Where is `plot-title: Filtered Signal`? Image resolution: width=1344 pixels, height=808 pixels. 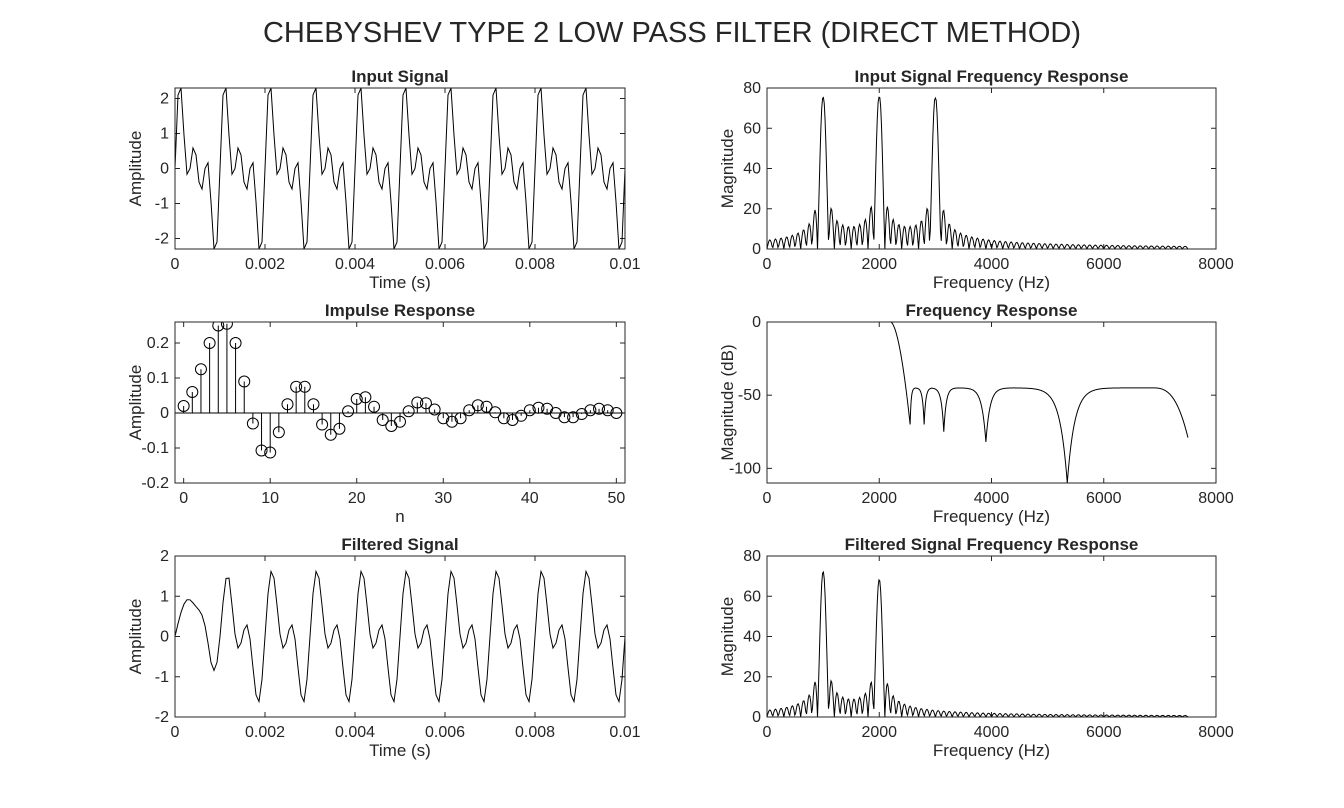 plot-title: Filtered Signal is located at coordinates (399, 544).